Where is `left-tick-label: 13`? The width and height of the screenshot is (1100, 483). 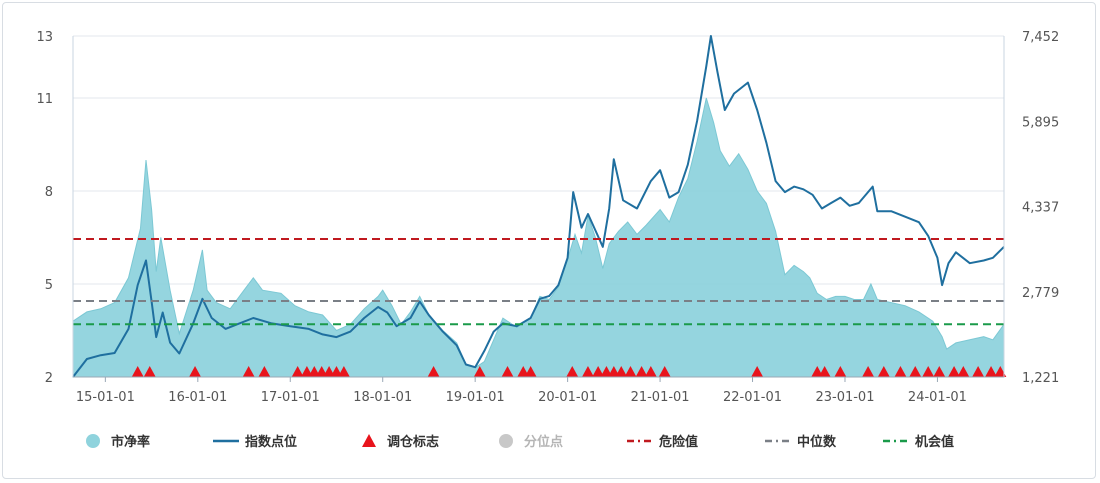 left-tick-label: 13 is located at coordinates (44, 37).